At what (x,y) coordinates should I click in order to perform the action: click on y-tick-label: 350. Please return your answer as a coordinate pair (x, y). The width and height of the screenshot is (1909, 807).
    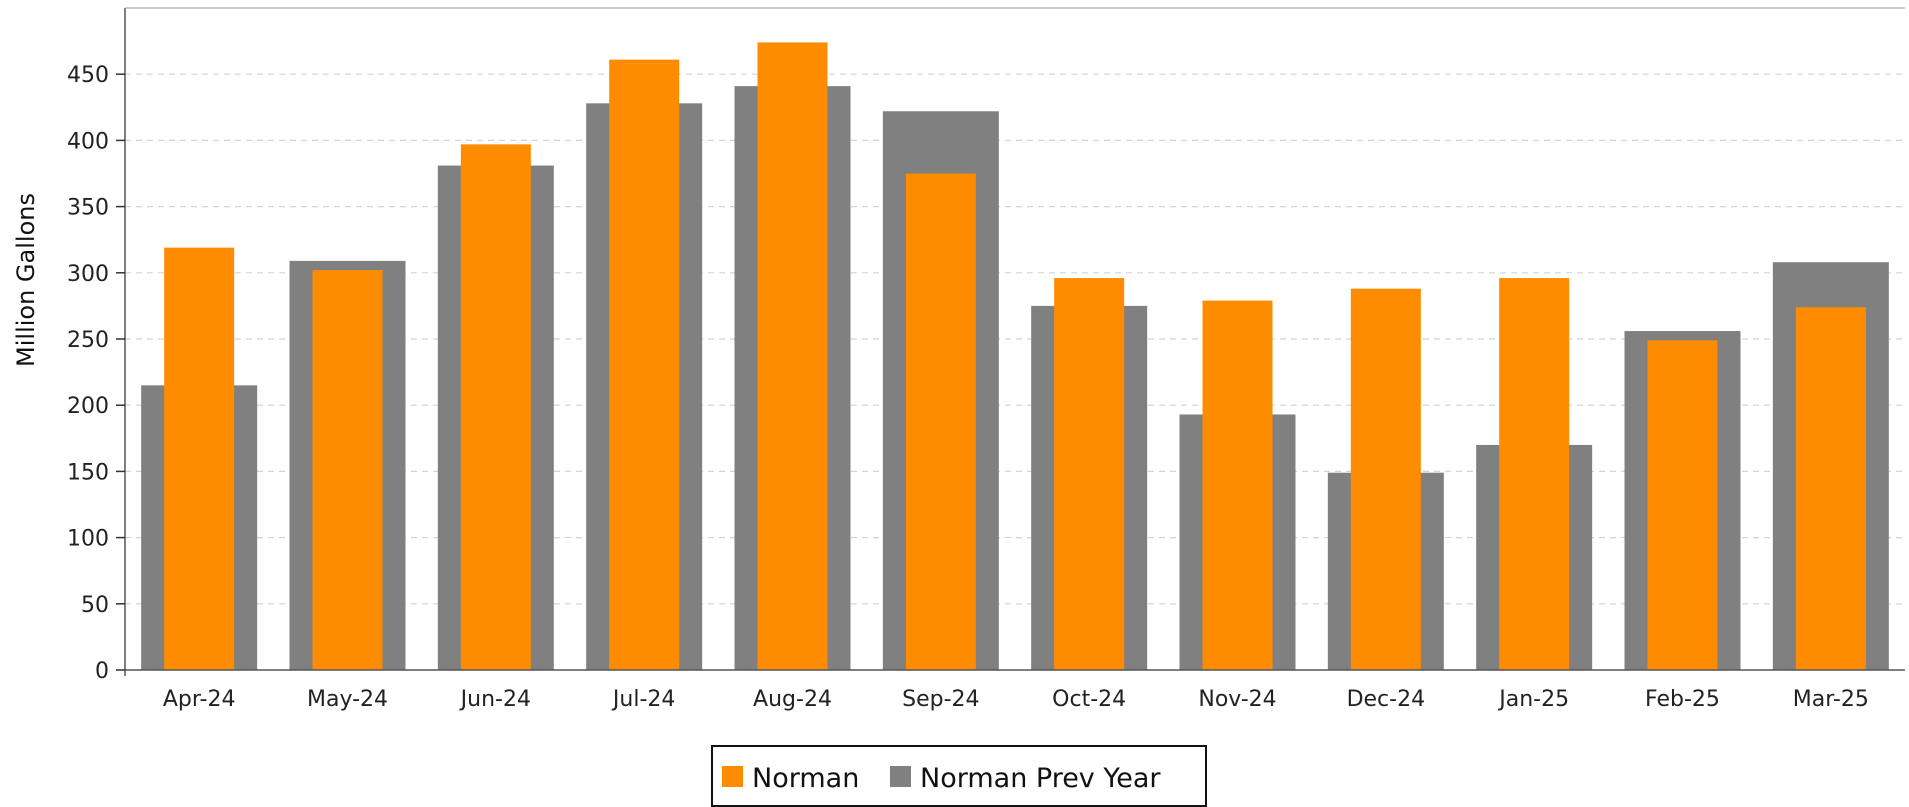
    Looking at the image, I should click on (88, 208).